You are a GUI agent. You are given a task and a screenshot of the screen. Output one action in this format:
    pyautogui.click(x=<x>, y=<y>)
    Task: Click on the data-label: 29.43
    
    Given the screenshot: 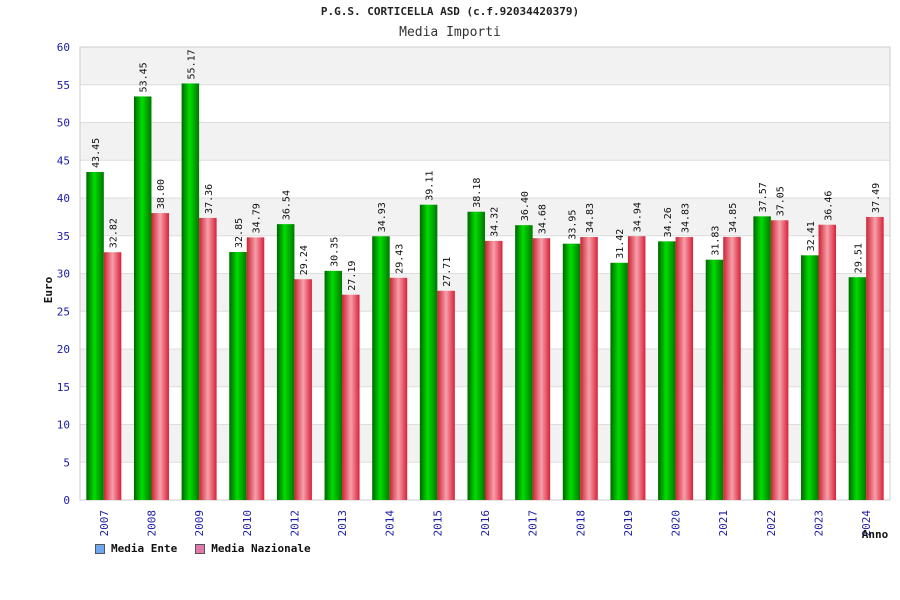 What is the action you would take?
    pyautogui.click(x=399, y=259)
    